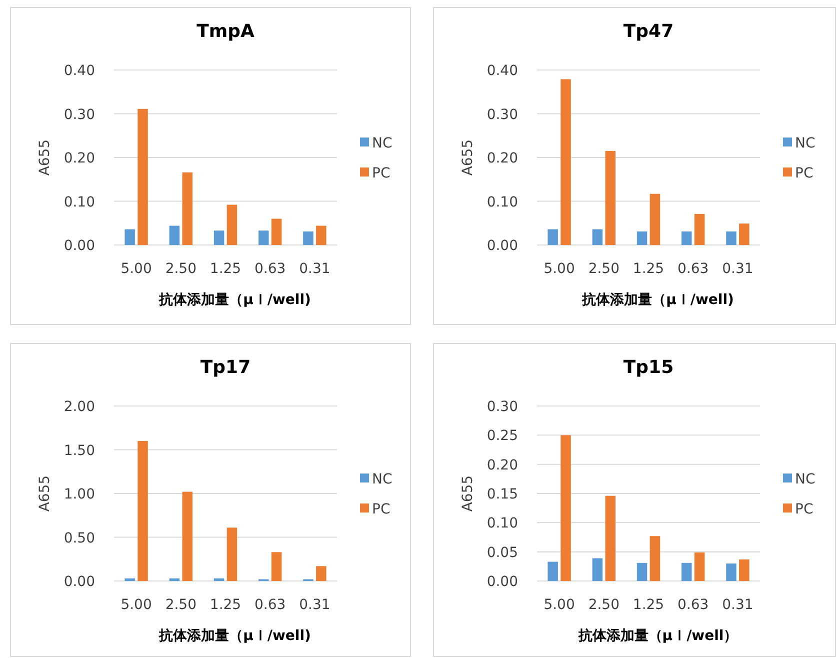 This screenshot has width=836, height=658. Describe the element at coordinates (648, 367) in the screenshot. I see `chart-title: Tp15` at that location.